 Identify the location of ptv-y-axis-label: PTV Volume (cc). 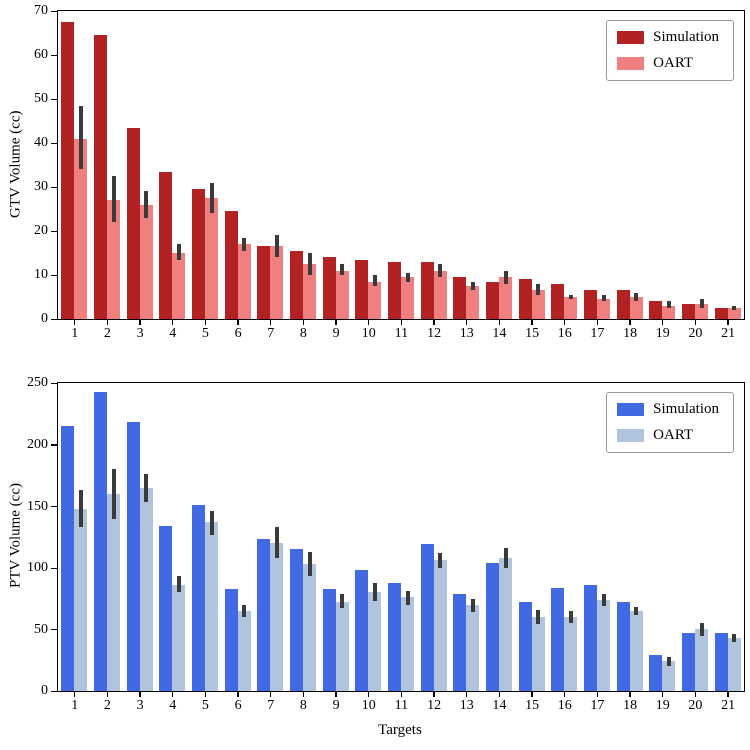
(15, 536).